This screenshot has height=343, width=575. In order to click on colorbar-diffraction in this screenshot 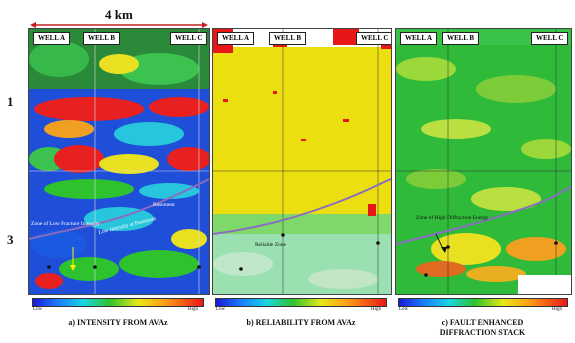, I will do `click(483, 302)`.